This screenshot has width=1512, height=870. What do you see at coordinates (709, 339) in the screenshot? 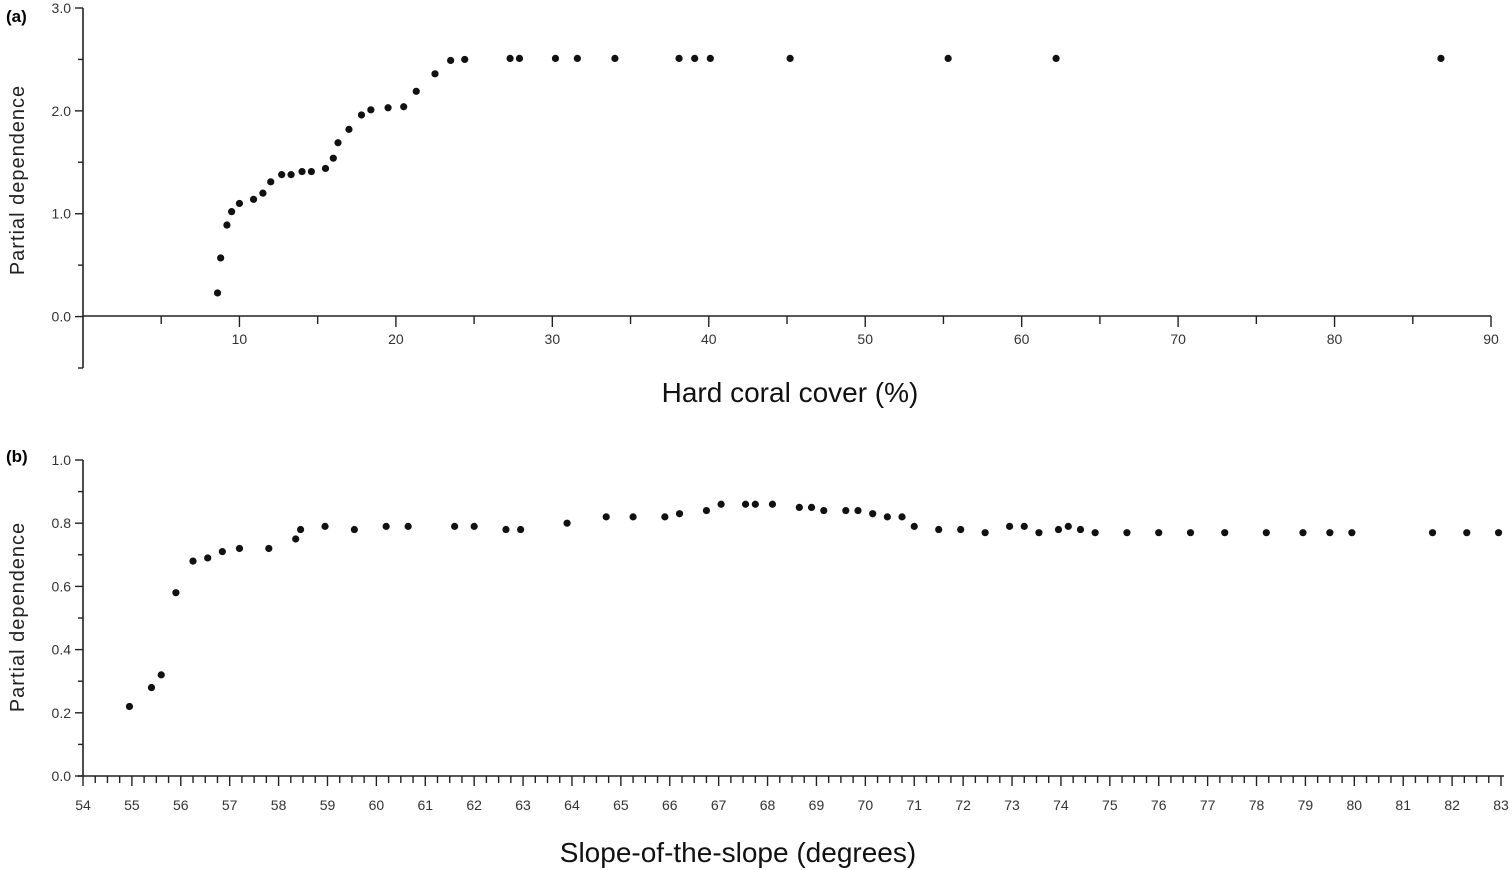
I see `panel-a-x-tick-label: 40` at bounding box center [709, 339].